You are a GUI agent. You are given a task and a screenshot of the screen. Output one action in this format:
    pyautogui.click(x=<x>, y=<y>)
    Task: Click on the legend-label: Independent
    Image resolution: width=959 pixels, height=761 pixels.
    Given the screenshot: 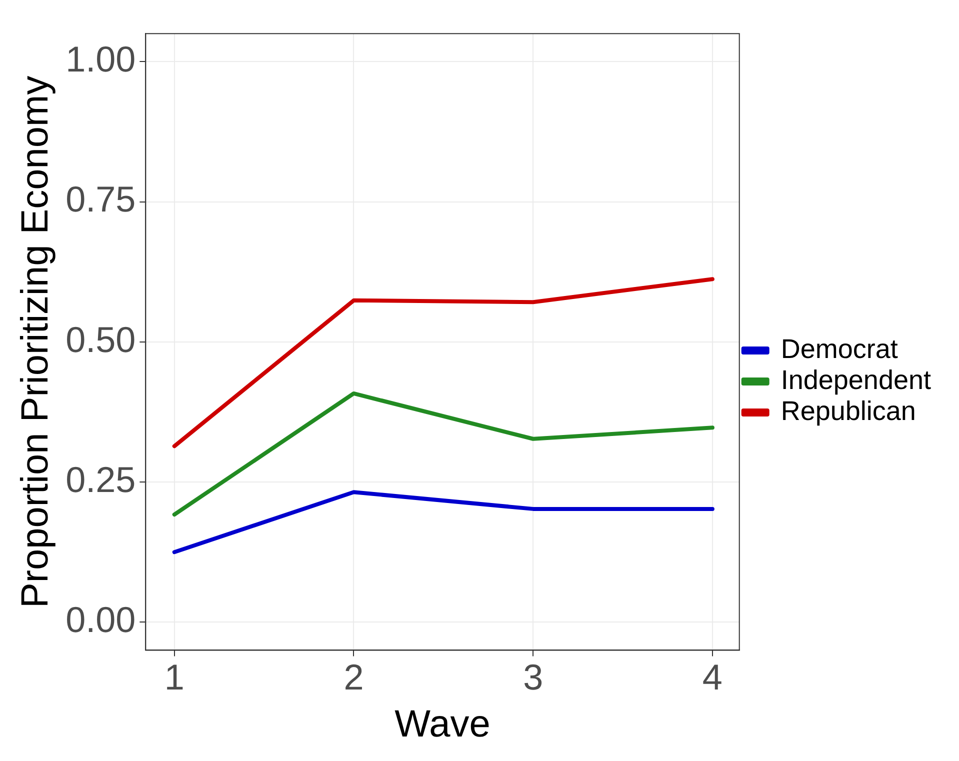 What is the action you would take?
    pyautogui.click(x=856, y=379)
    